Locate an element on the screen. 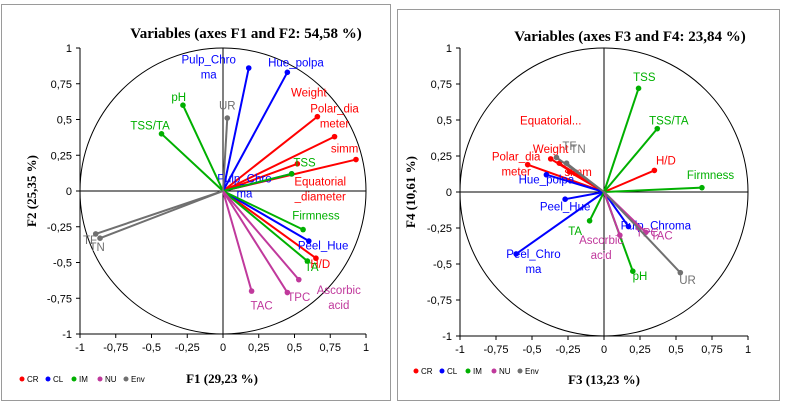 The height and width of the screenshot is (403, 790). vector-line-peel-chroma is located at coordinates (560, 223).